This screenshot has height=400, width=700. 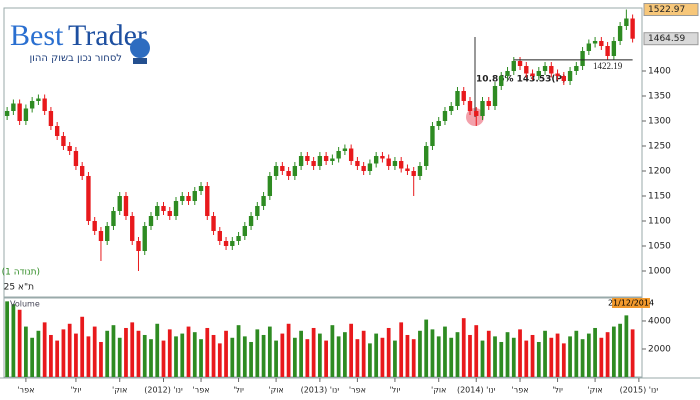 What do you see at coordinates (659, 97) in the screenshot?
I see `y-tick-label: 1350` at bounding box center [659, 97].